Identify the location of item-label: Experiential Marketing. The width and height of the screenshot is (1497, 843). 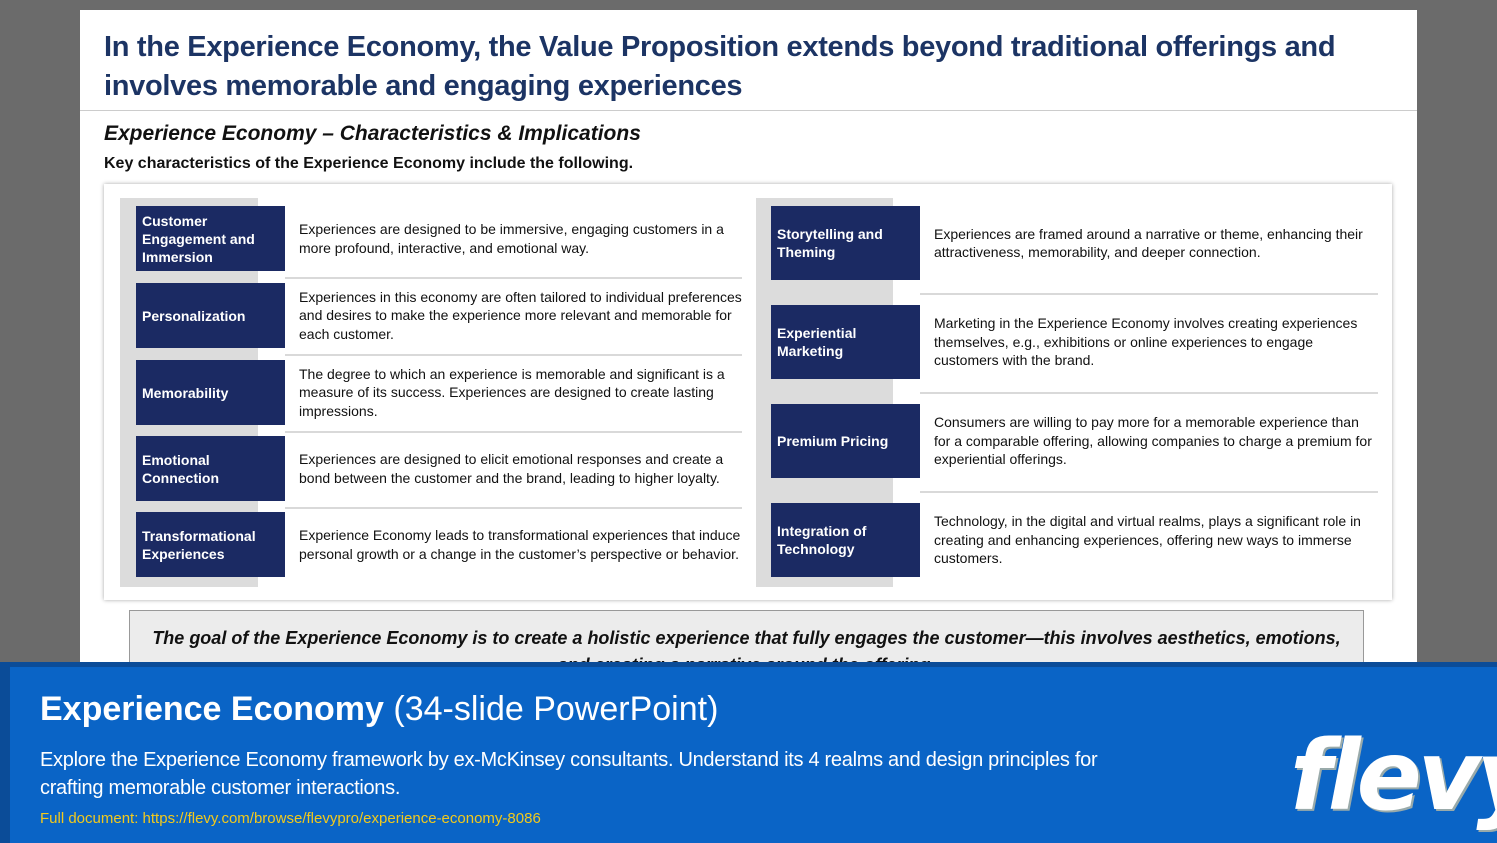
(845, 342).